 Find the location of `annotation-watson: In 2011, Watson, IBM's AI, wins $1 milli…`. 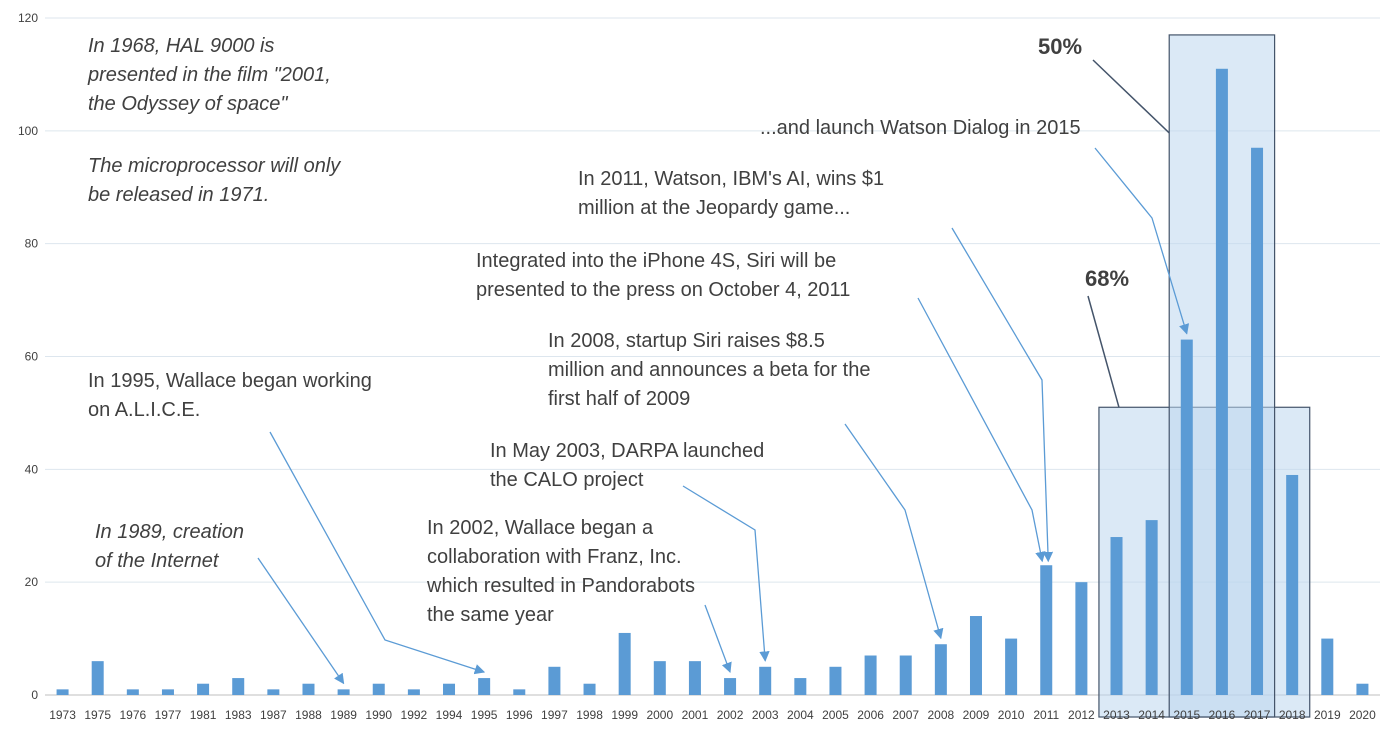

annotation-watson: In 2011, Watson, IBM's AI, wins $1 milli… is located at coordinates (734, 193).